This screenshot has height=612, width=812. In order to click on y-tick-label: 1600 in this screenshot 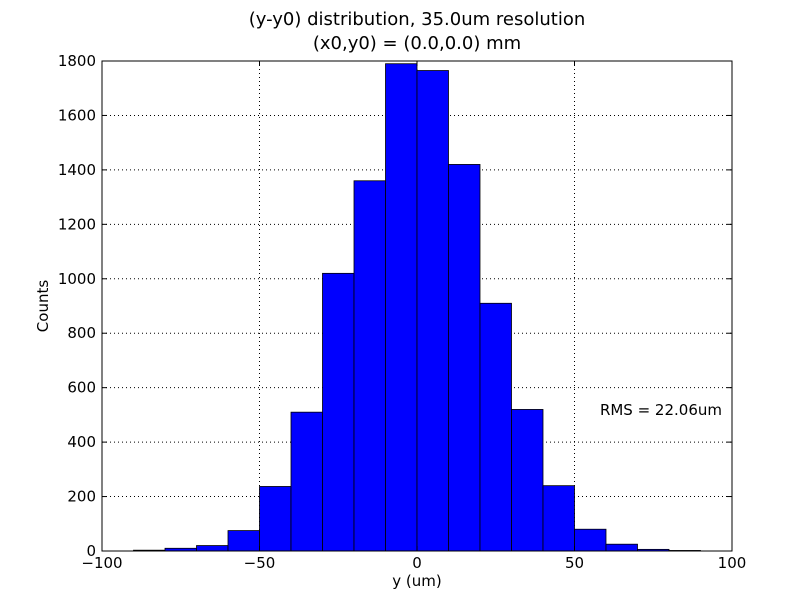, I will do `click(77, 115)`.